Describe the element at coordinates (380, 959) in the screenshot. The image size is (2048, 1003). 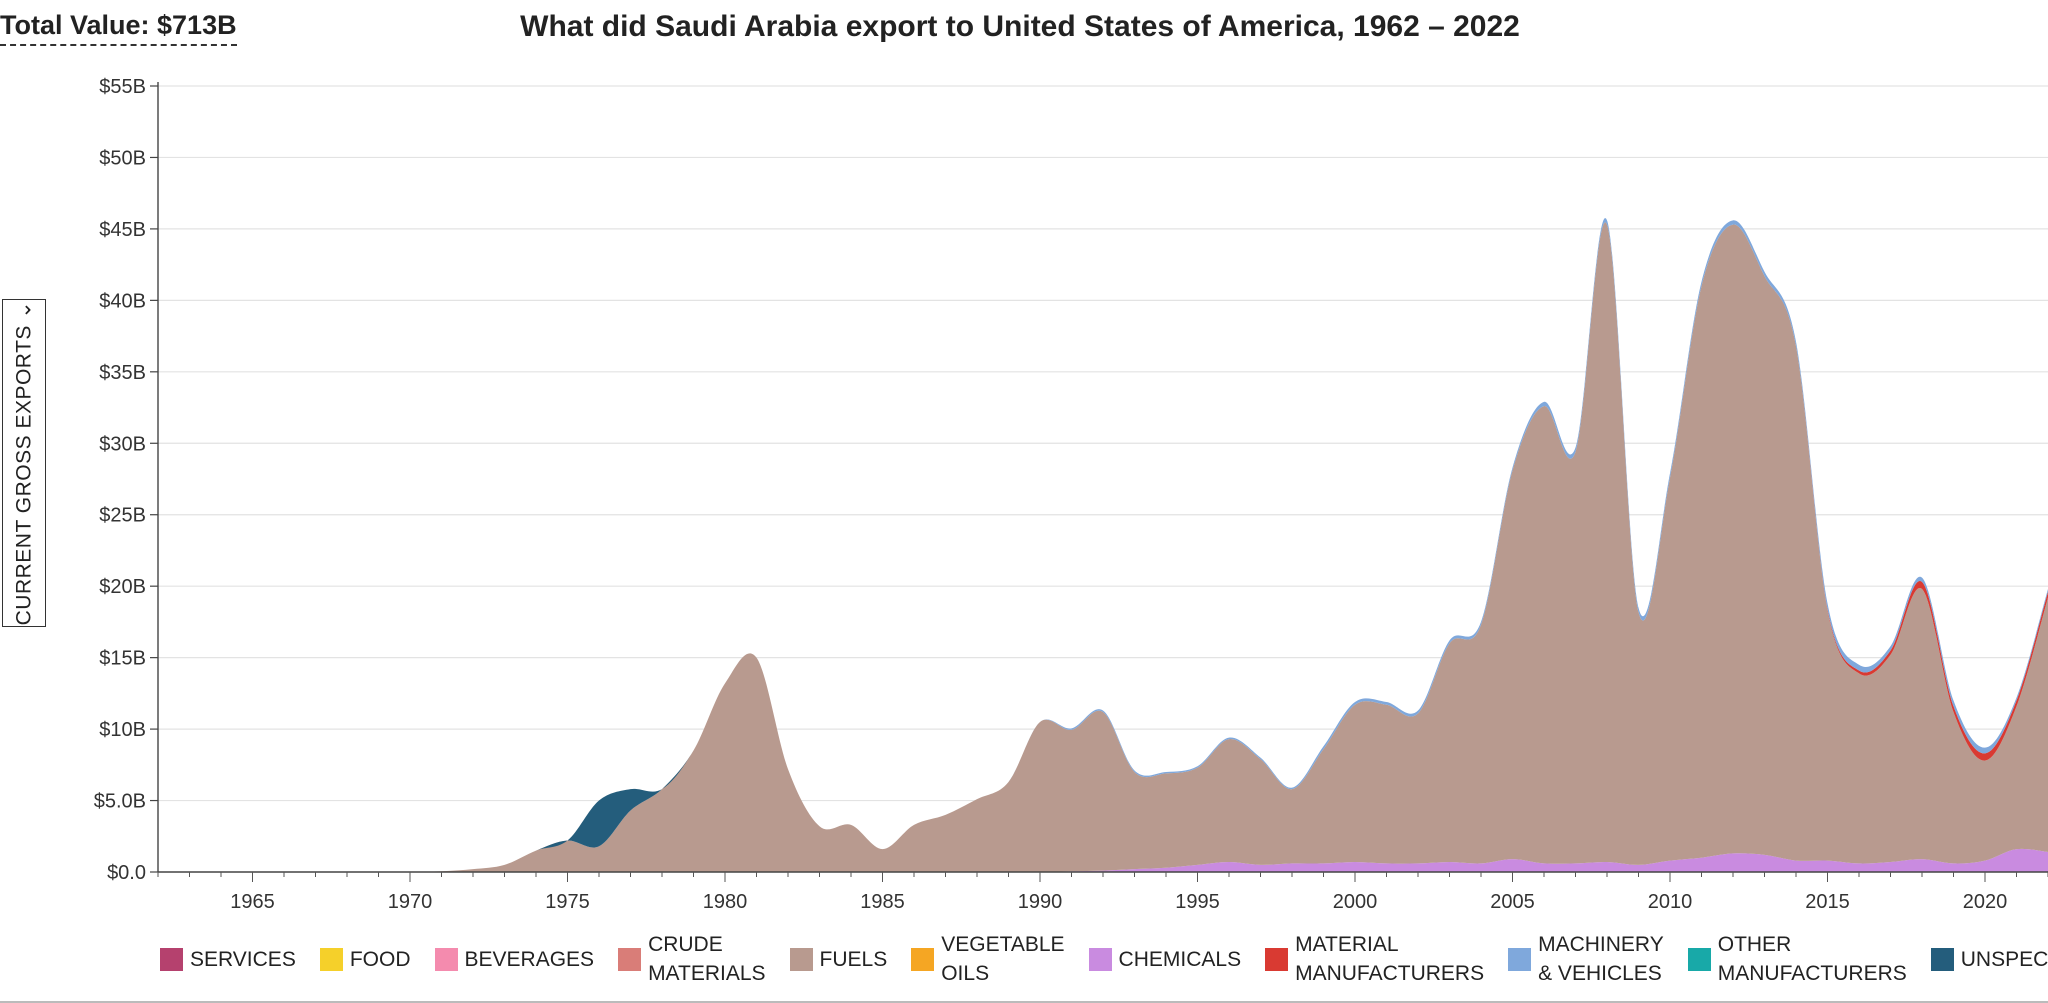
I see `legend-label: FOOD` at that location.